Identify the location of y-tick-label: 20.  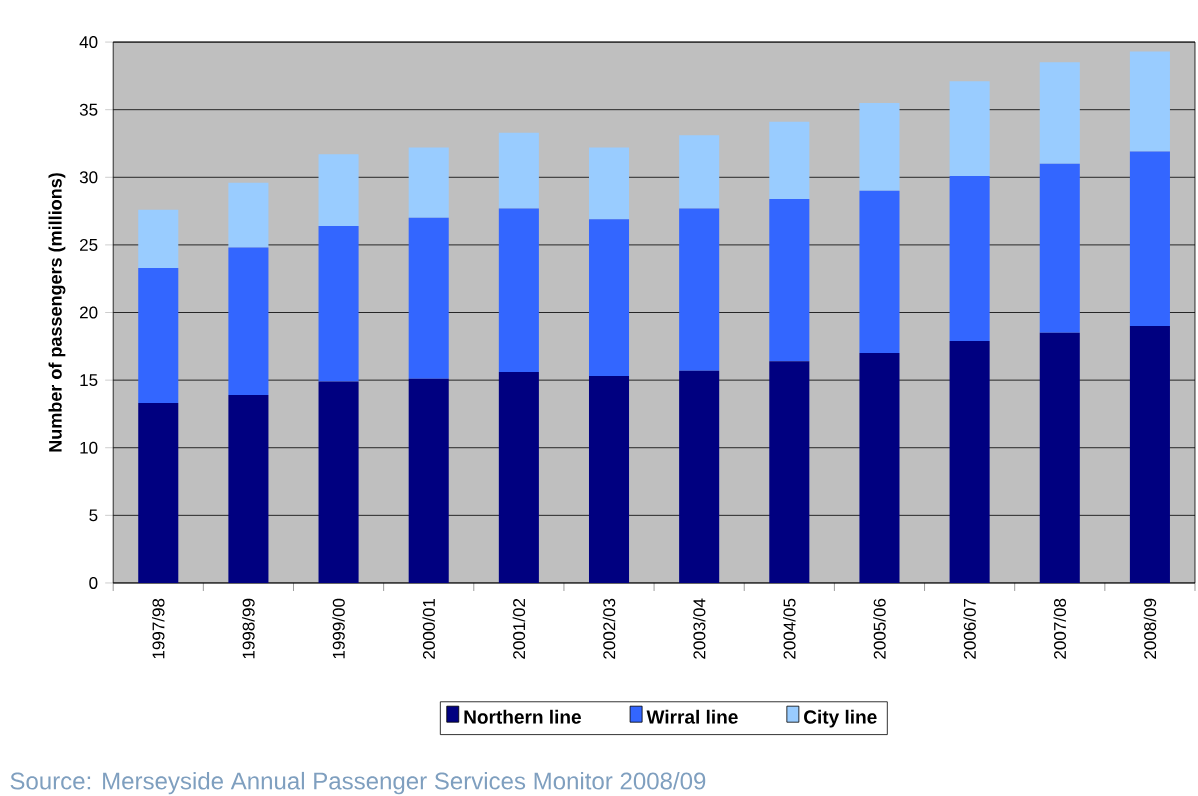
(89, 312).